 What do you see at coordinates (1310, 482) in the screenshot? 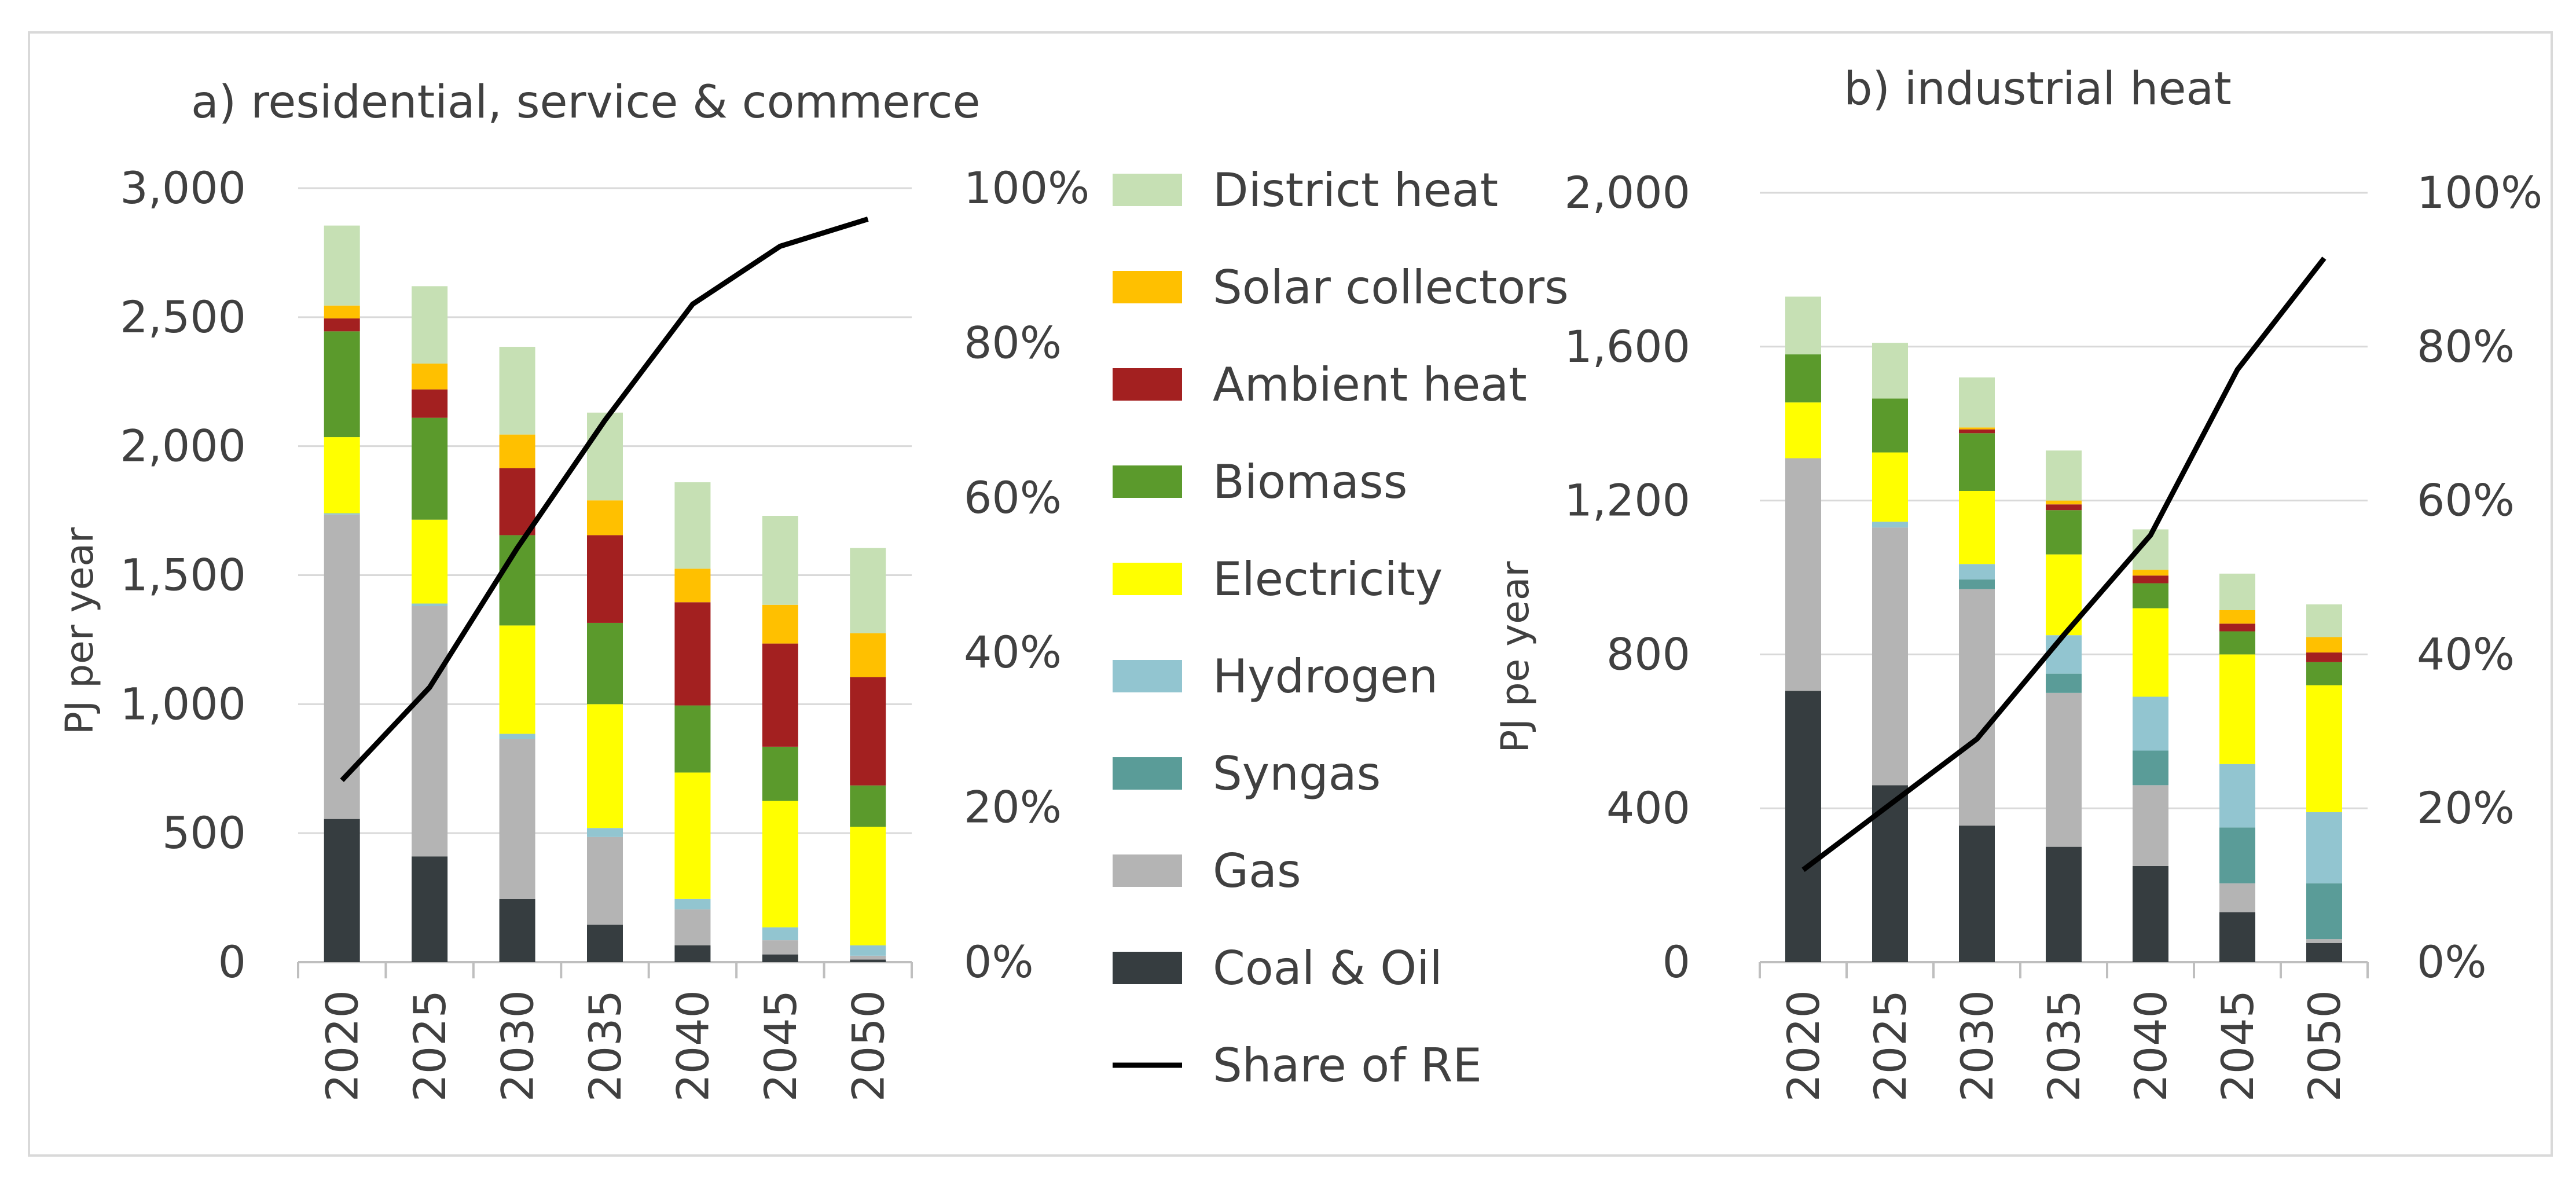
I see `legend-label: Biomass` at bounding box center [1310, 482].